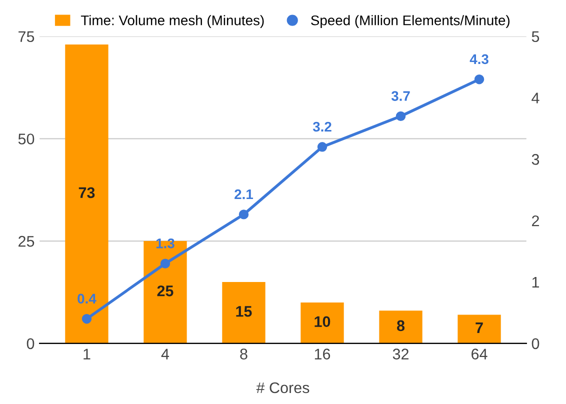  I want to click on x-tick-label: 64, so click(480, 354).